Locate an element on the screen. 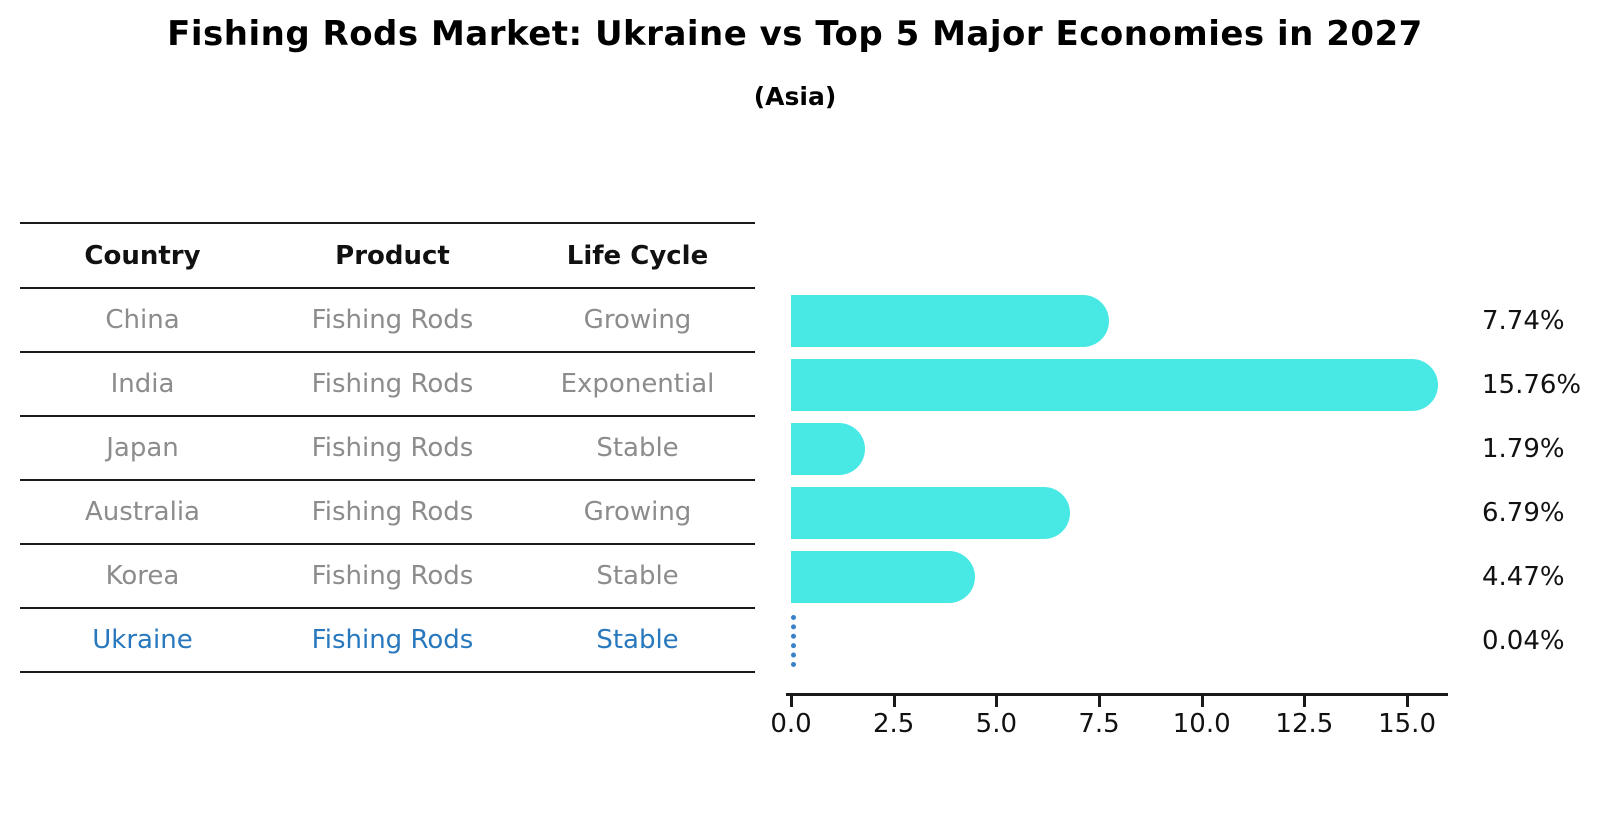 This screenshot has width=1604, height=823. column-header-country: Country is located at coordinates (142, 255).